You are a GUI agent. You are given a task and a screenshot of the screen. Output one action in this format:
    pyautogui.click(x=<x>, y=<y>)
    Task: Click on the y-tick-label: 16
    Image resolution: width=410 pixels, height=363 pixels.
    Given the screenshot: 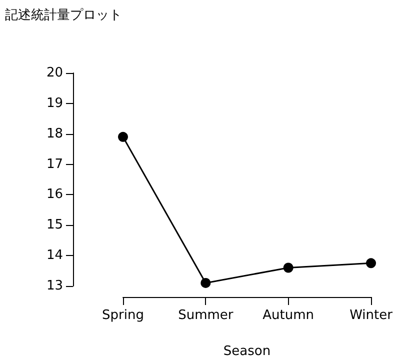 What is the action you would take?
    pyautogui.click(x=54, y=194)
    